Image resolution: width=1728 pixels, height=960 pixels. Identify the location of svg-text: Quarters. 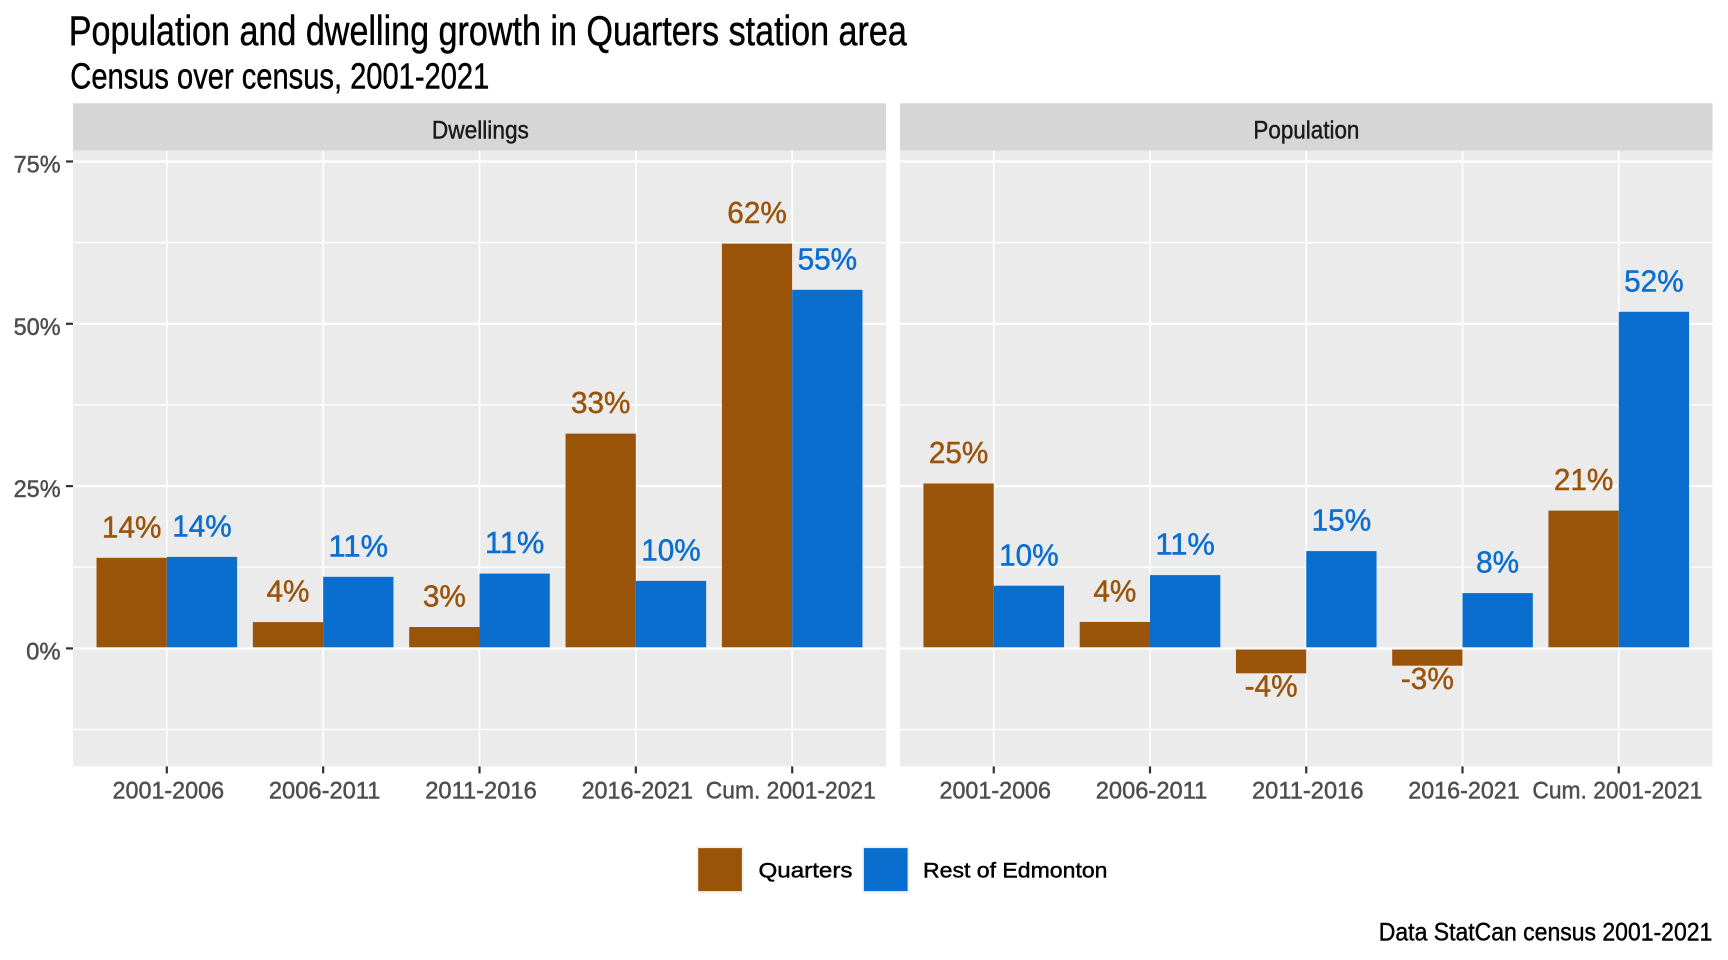
(806, 871).